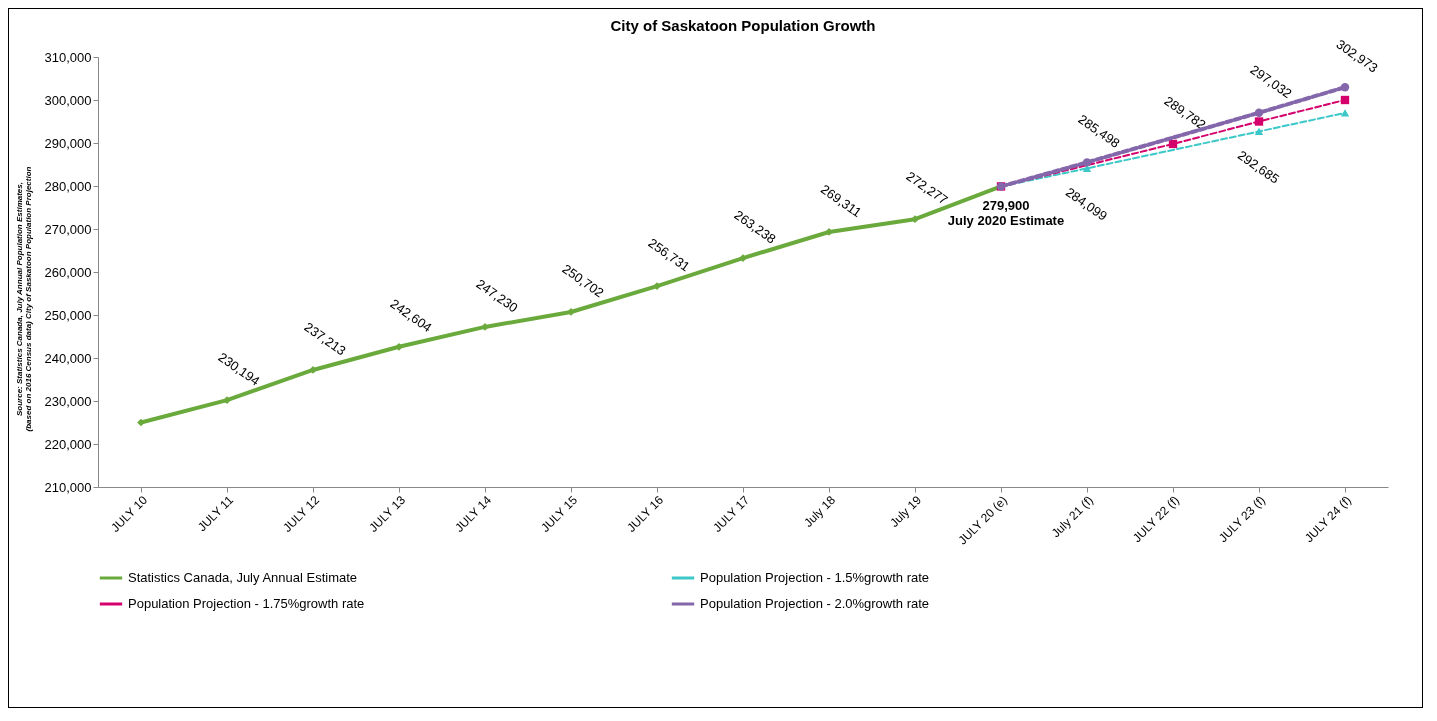 Image resolution: width=1437 pixels, height=721 pixels. Describe the element at coordinates (906, 511) in the screenshot. I see `x-tick-label: July 19` at that location.